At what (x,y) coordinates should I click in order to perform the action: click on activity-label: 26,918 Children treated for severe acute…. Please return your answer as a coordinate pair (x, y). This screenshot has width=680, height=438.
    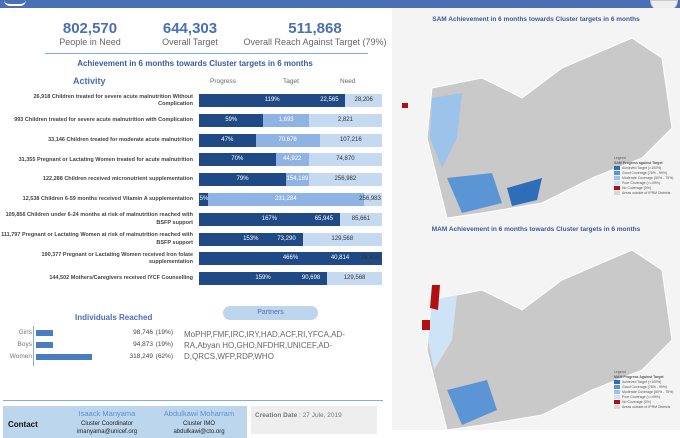
    Looking at the image, I should click on (113, 100).